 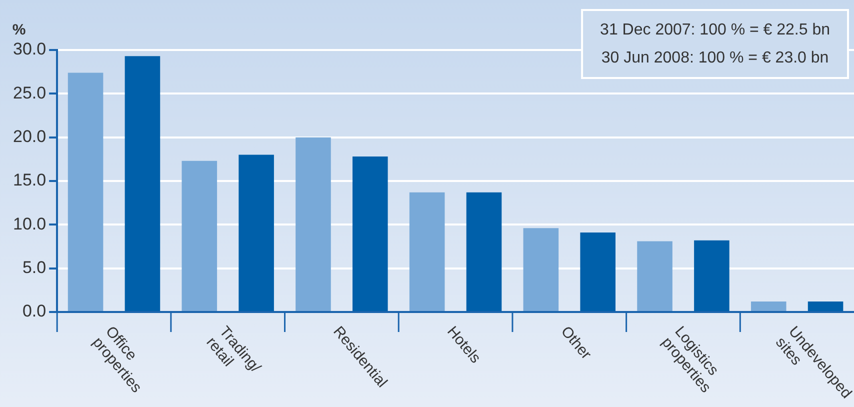 What do you see at coordinates (29, 180) in the screenshot?
I see `y-tick-label: 15.0` at bounding box center [29, 180].